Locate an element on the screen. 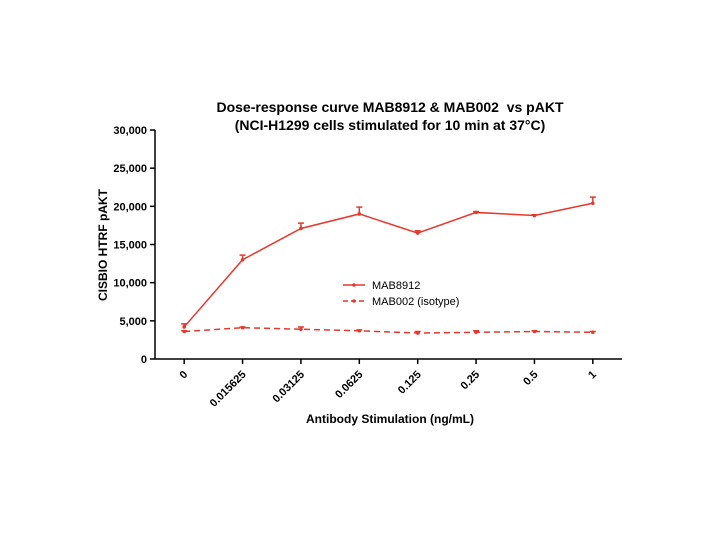 The height and width of the screenshot is (540, 720). x-tick-label: 0.125 is located at coordinates (410, 383).